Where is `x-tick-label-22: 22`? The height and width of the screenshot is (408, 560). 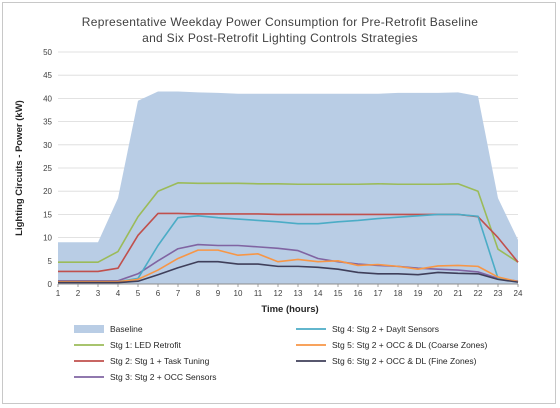 x-tick-label-22: 22 is located at coordinates (478, 293).